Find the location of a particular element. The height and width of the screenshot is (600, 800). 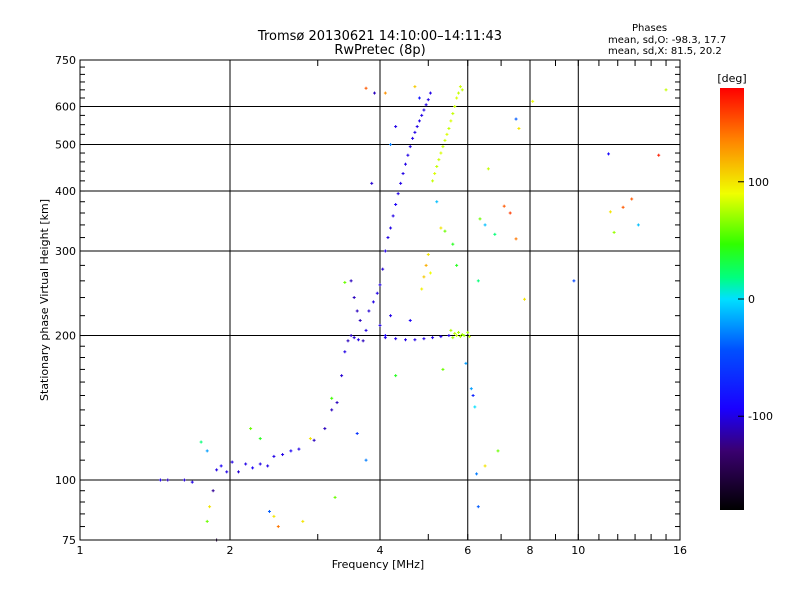

colorbar-tick-label: 0 is located at coordinates (751, 299).